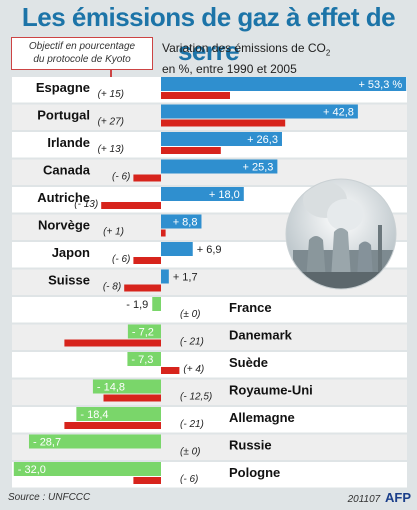 This screenshot has width=417, height=510. I want to click on country-label: Danemark, so click(261, 335).